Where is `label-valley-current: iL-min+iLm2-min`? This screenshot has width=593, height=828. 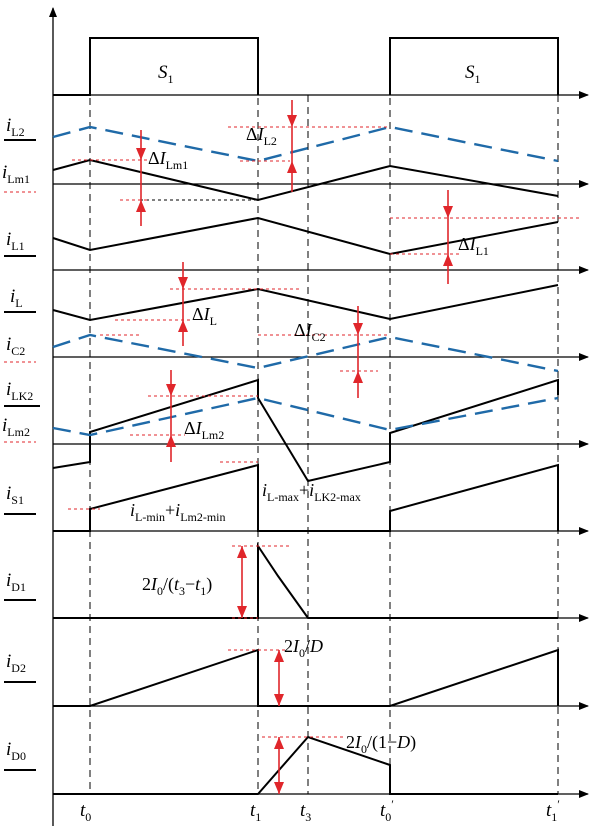
label-valley-current: iL-min+iLm2-min is located at coordinates (178, 512).